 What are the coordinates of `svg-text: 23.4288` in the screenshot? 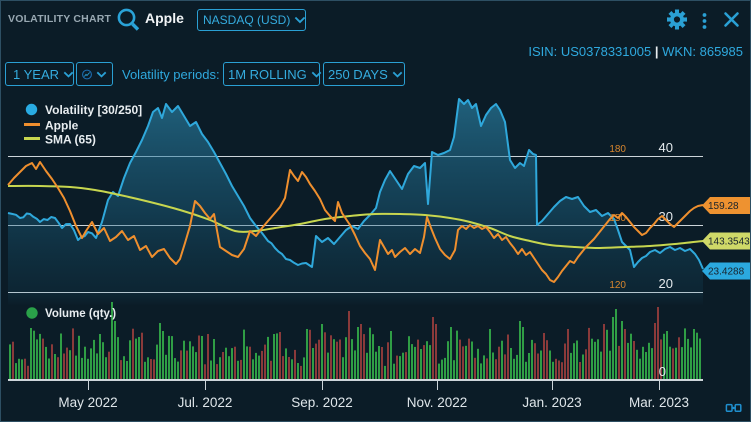 It's located at (726, 272).